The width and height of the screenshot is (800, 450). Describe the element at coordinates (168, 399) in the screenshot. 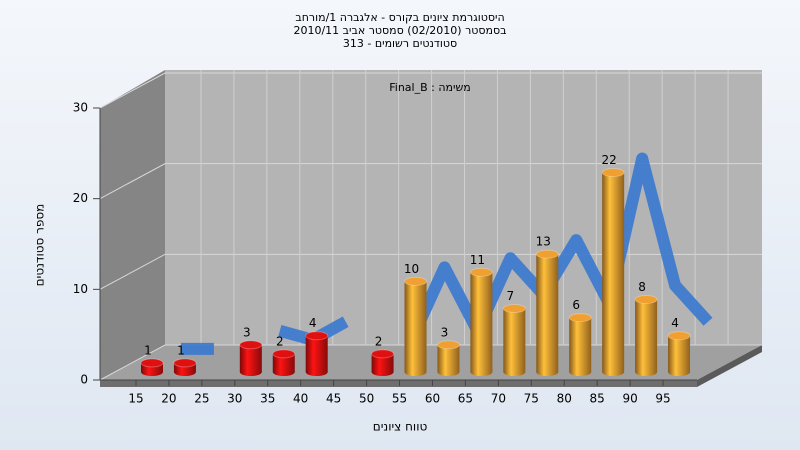

I see `x-tick-label: 20` at that location.